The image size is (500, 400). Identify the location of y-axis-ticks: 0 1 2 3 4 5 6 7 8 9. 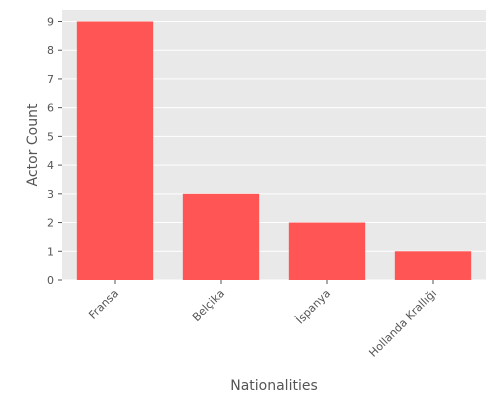
(54, 151).